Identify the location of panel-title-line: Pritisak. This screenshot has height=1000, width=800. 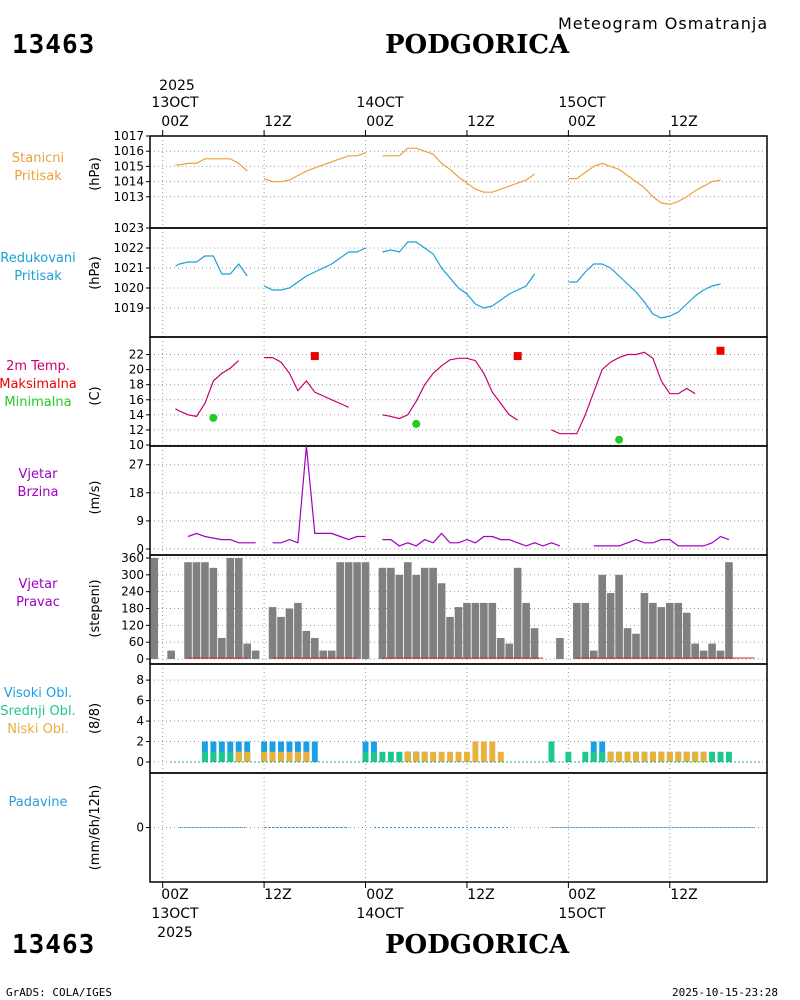
(38, 176).